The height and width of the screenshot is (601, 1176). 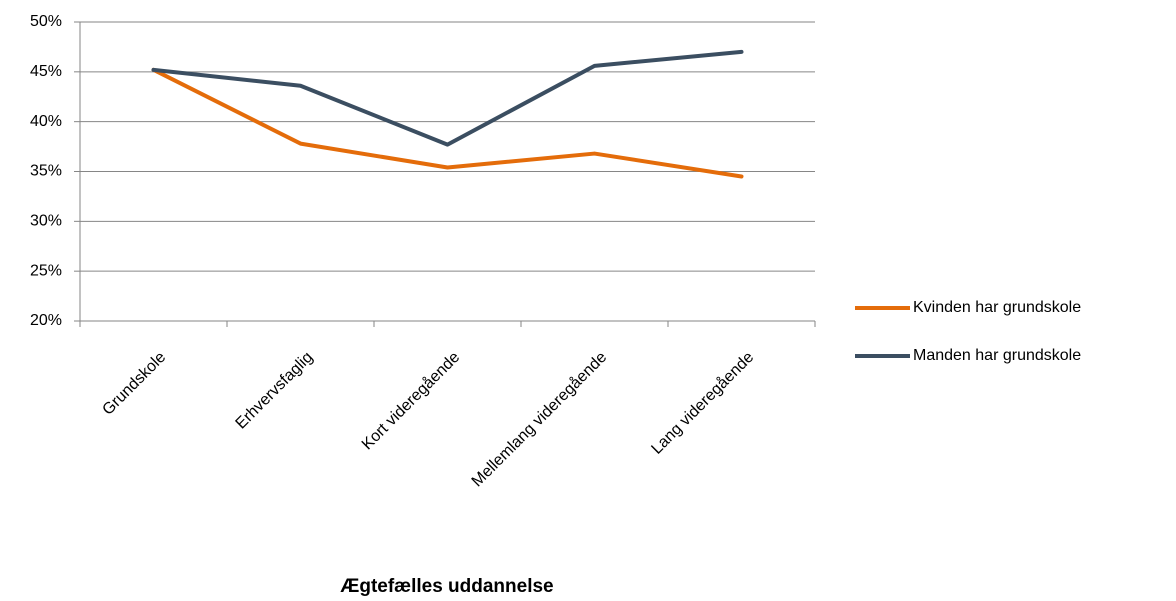 What do you see at coordinates (446, 586) in the screenshot?
I see `x-axis-title: Ægtefælles uddannelse` at bounding box center [446, 586].